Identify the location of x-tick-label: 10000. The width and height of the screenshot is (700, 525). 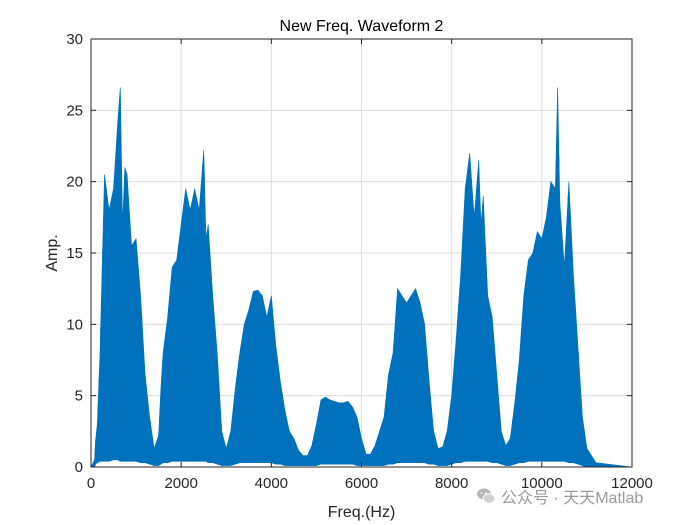
(542, 483).